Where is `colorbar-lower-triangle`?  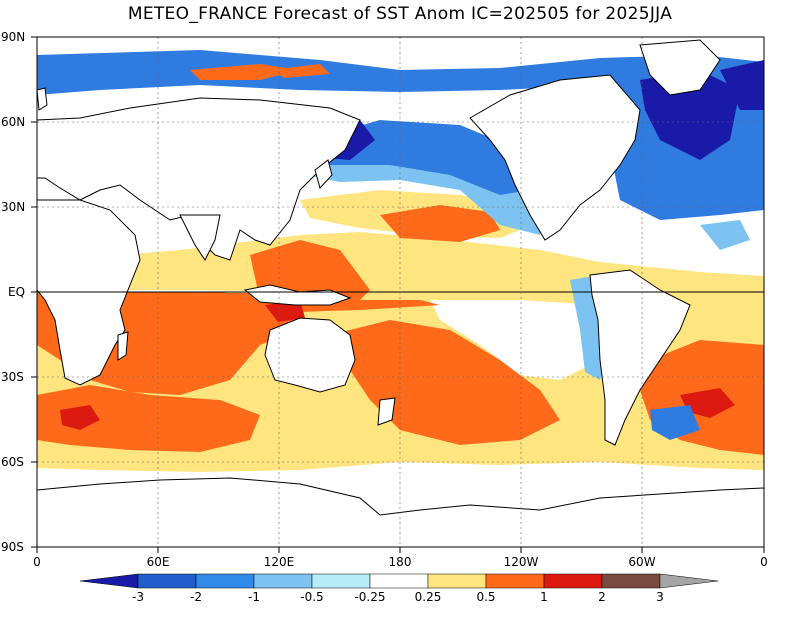 colorbar-lower-triangle is located at coordinates (109, 581).